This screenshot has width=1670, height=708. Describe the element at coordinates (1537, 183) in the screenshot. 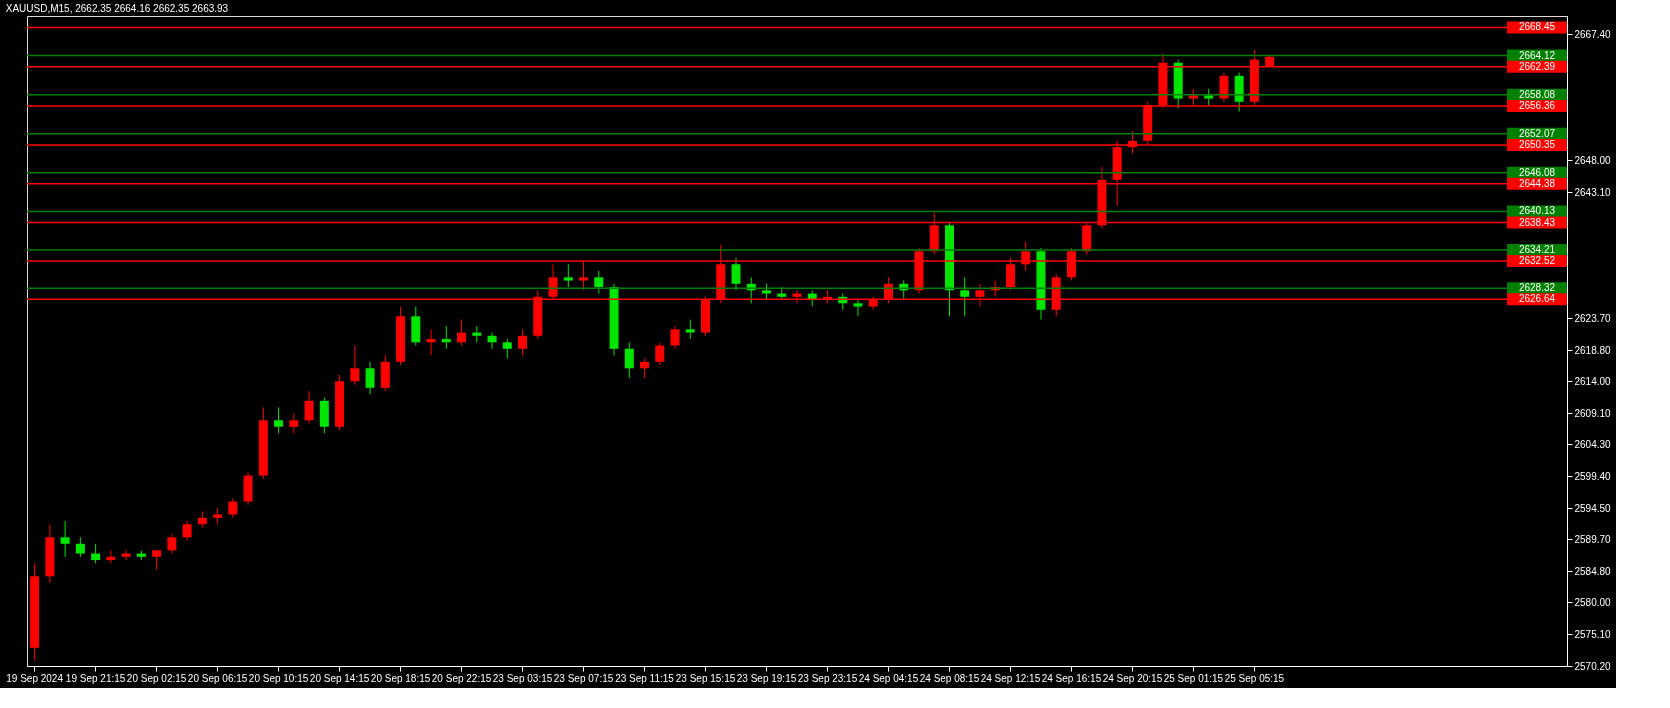

I see `ref-line-label: 2644.38` at that location.